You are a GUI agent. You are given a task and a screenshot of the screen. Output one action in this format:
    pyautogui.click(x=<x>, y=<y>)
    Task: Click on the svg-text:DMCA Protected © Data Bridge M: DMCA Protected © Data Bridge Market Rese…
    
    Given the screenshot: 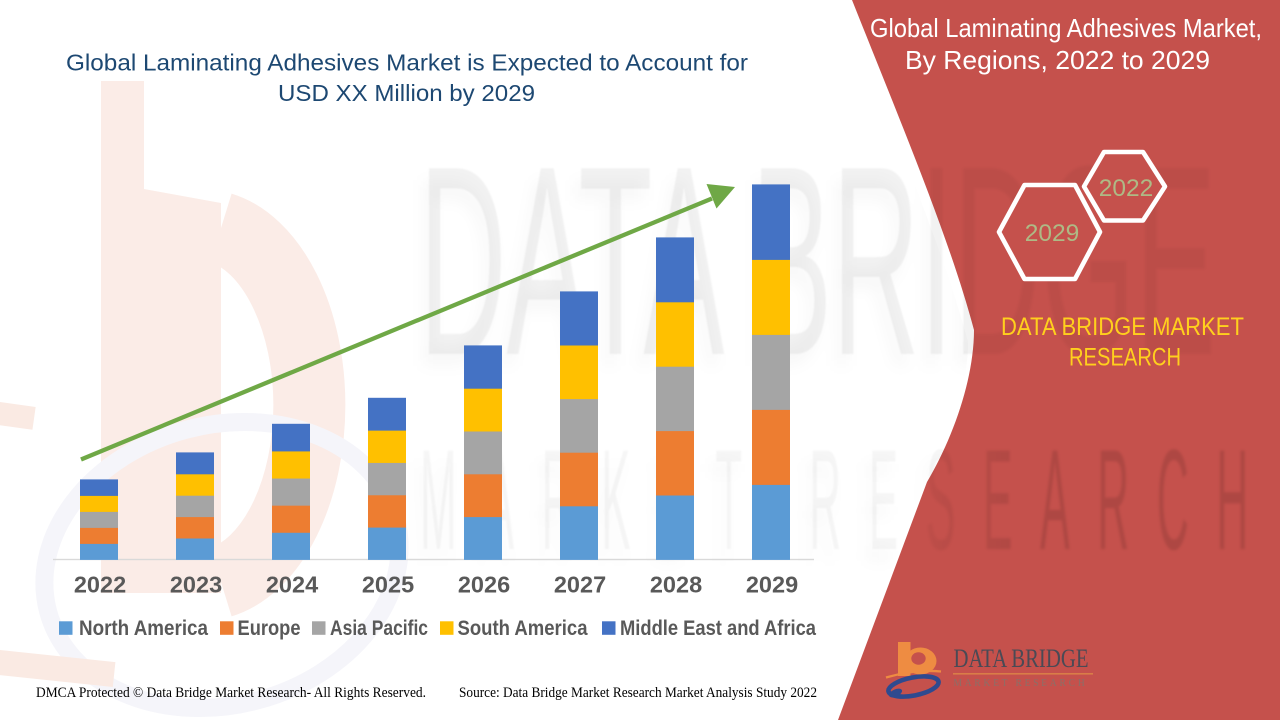 What is the action you would take?
    pyautogui.click(x=231, y=693)
    